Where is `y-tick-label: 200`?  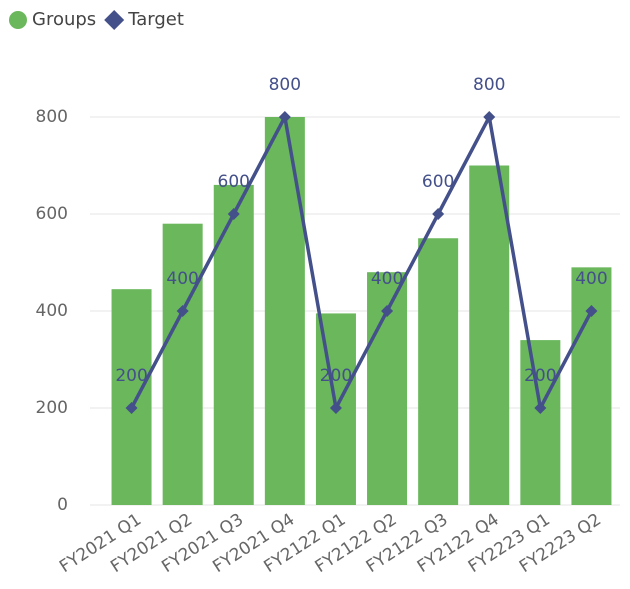 y-tick-label: 200 is located at coordinates (52, 408).